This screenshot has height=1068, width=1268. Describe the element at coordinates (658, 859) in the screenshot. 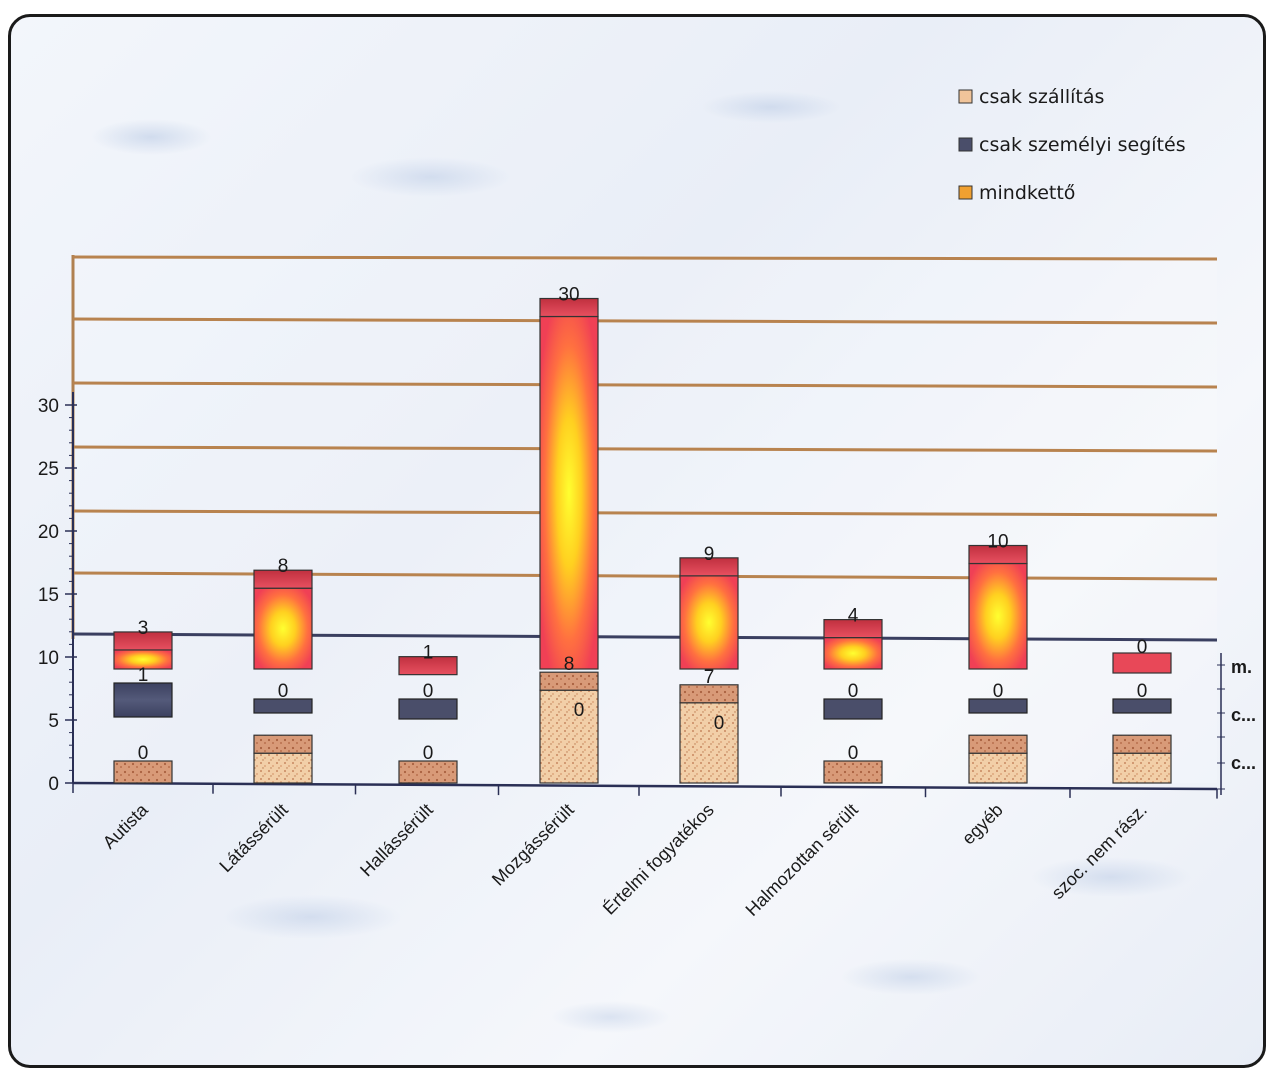

I see `category-label-4: Értelmi fogyatékos` at that location.